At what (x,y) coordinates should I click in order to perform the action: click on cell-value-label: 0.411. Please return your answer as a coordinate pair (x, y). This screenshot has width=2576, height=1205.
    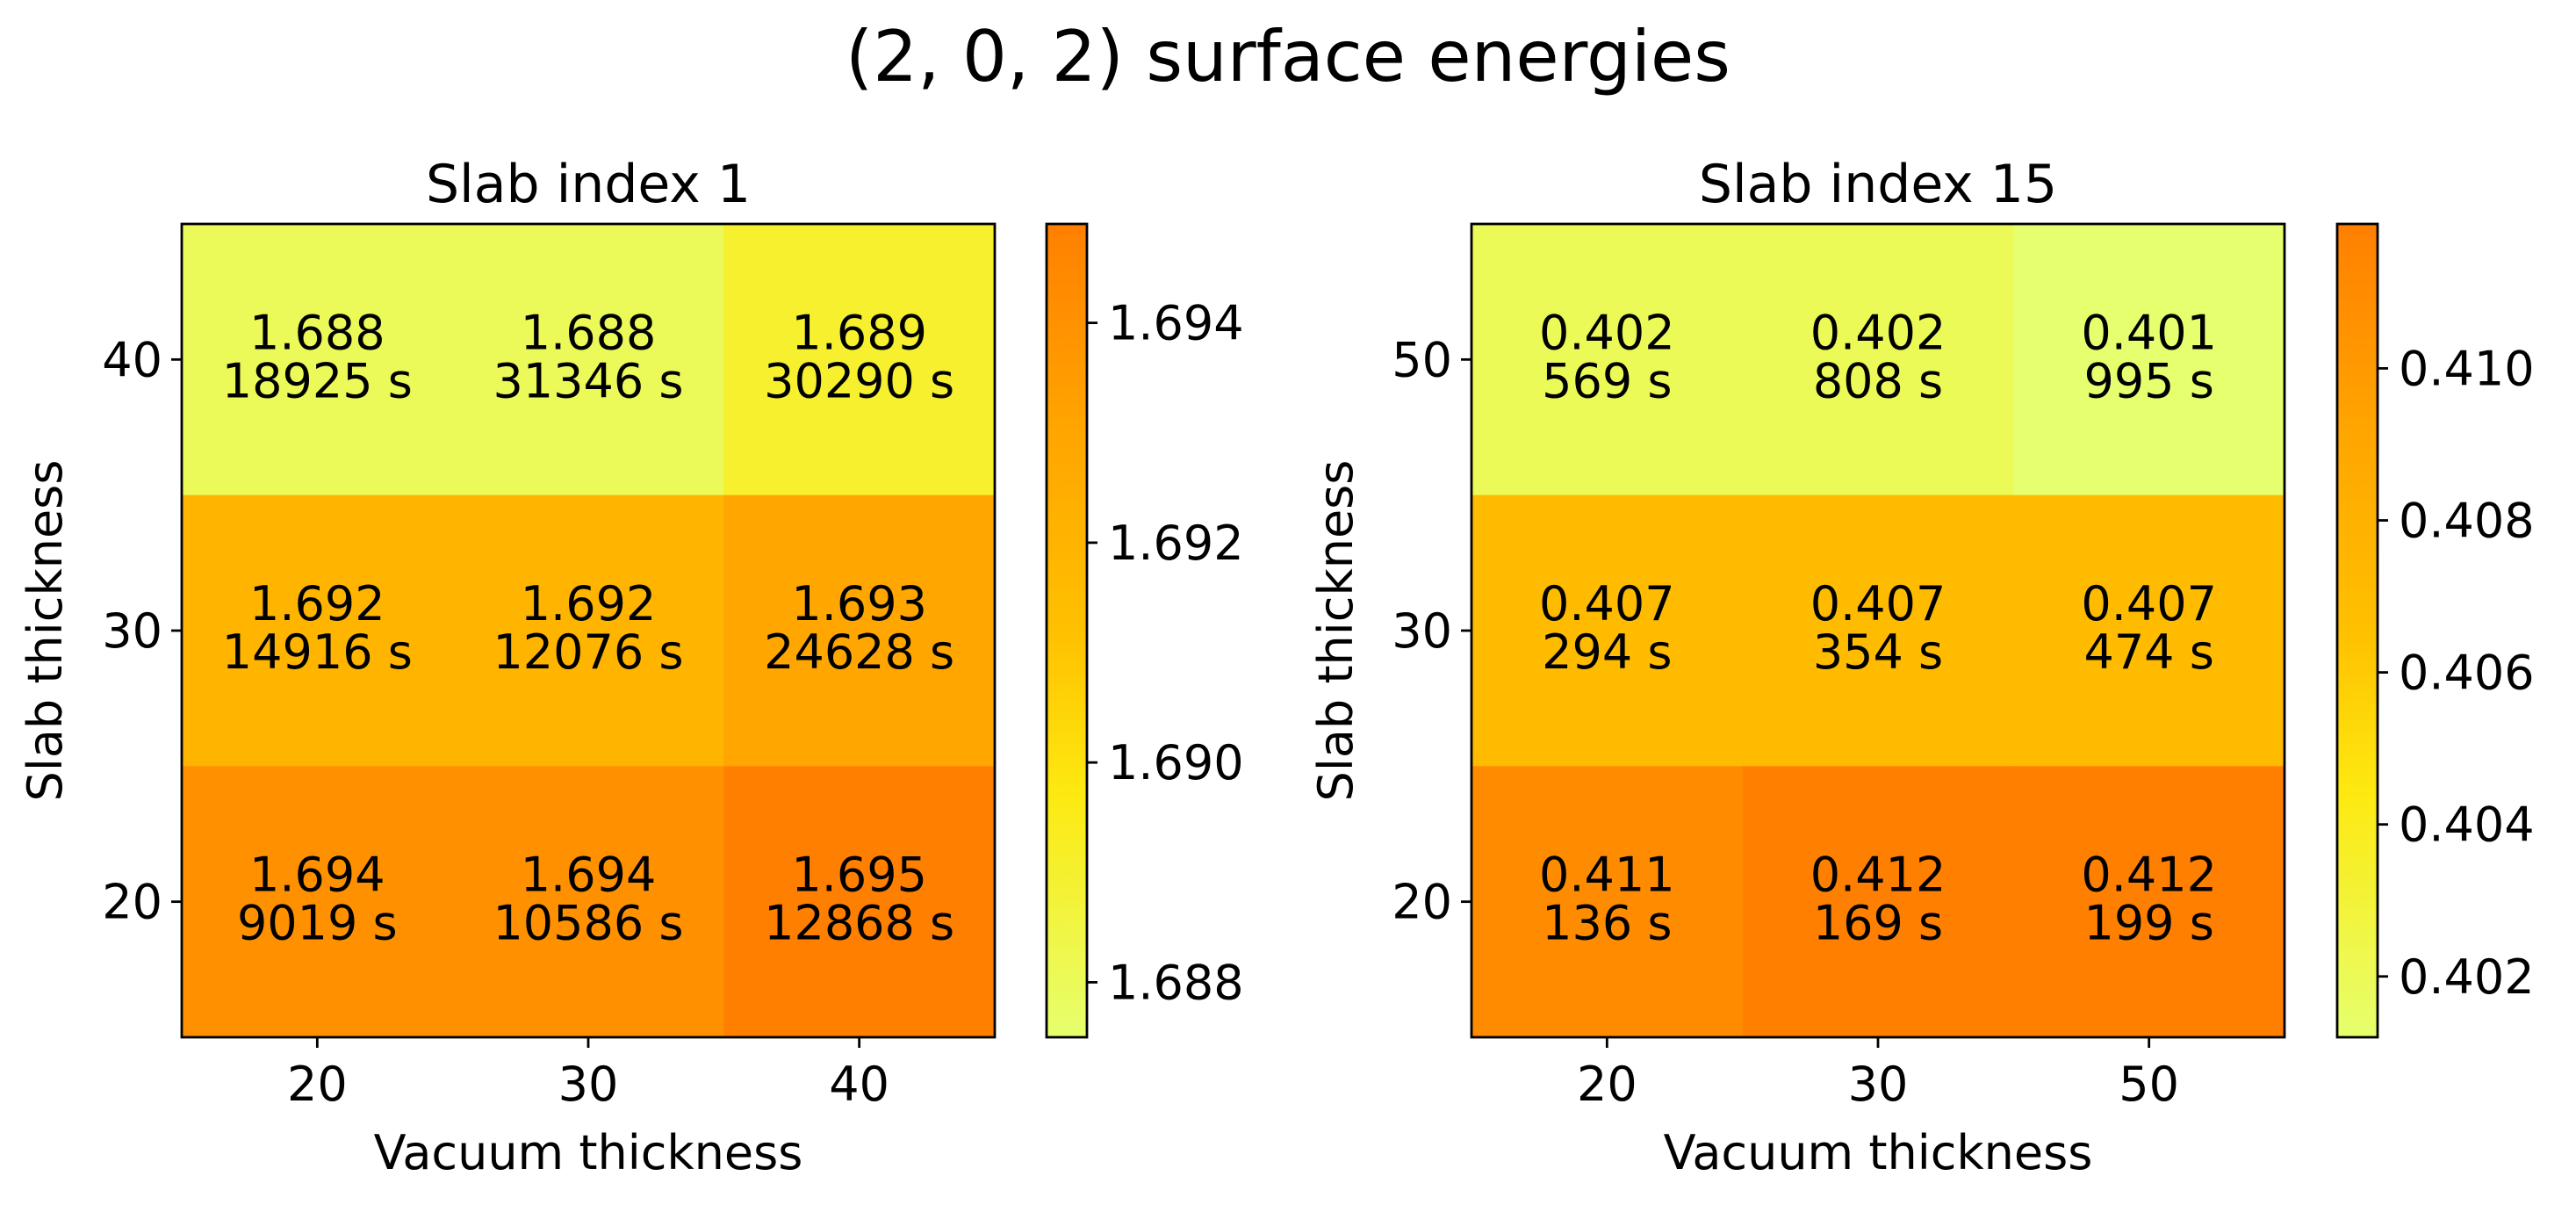
    Looking at the image, I should click on (1607, 875).